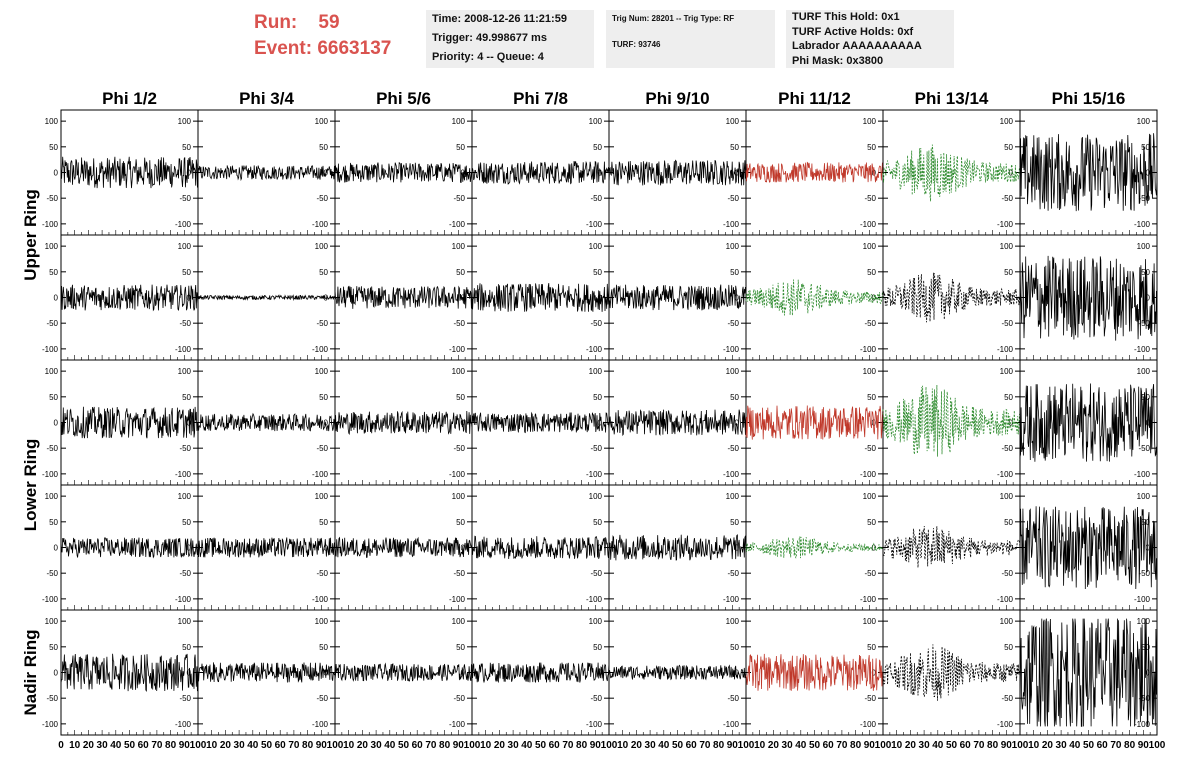 Image resolution: width=1196 pixels, height=772 pixels. What do you see at coordinates (870, 745) in the screenshot?
I see `x-tick-label: 90` at bounding box center [870, 745].